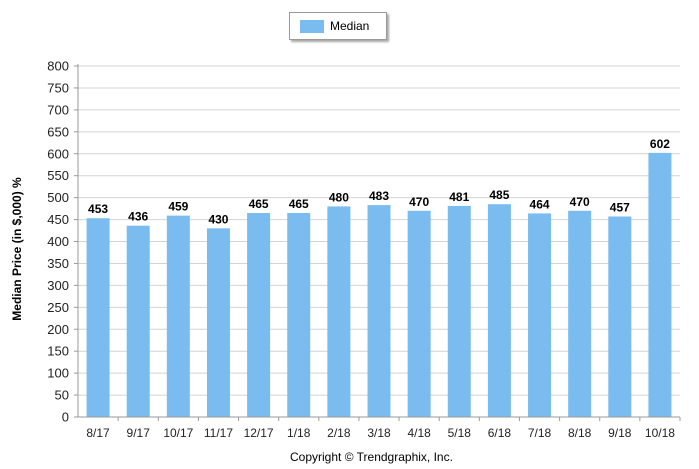 This screenshot has height=469, width=699. I want to click on data-label: 602, so click(660, 144).